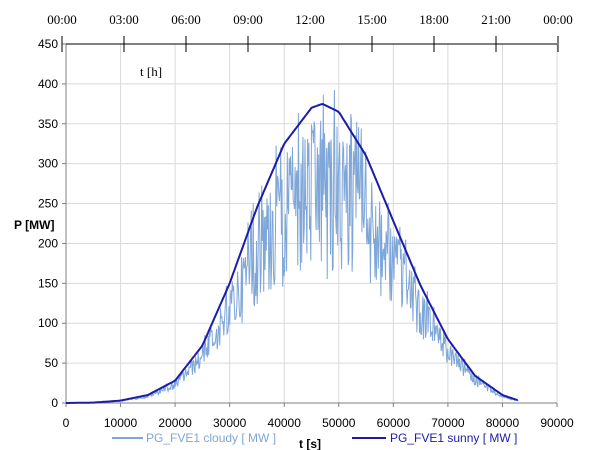 This screenshot has height=450, width=614. Describe the element at coordinates (557, 423) in the screenshot. I see `x-tick-label: 90000` at that location.